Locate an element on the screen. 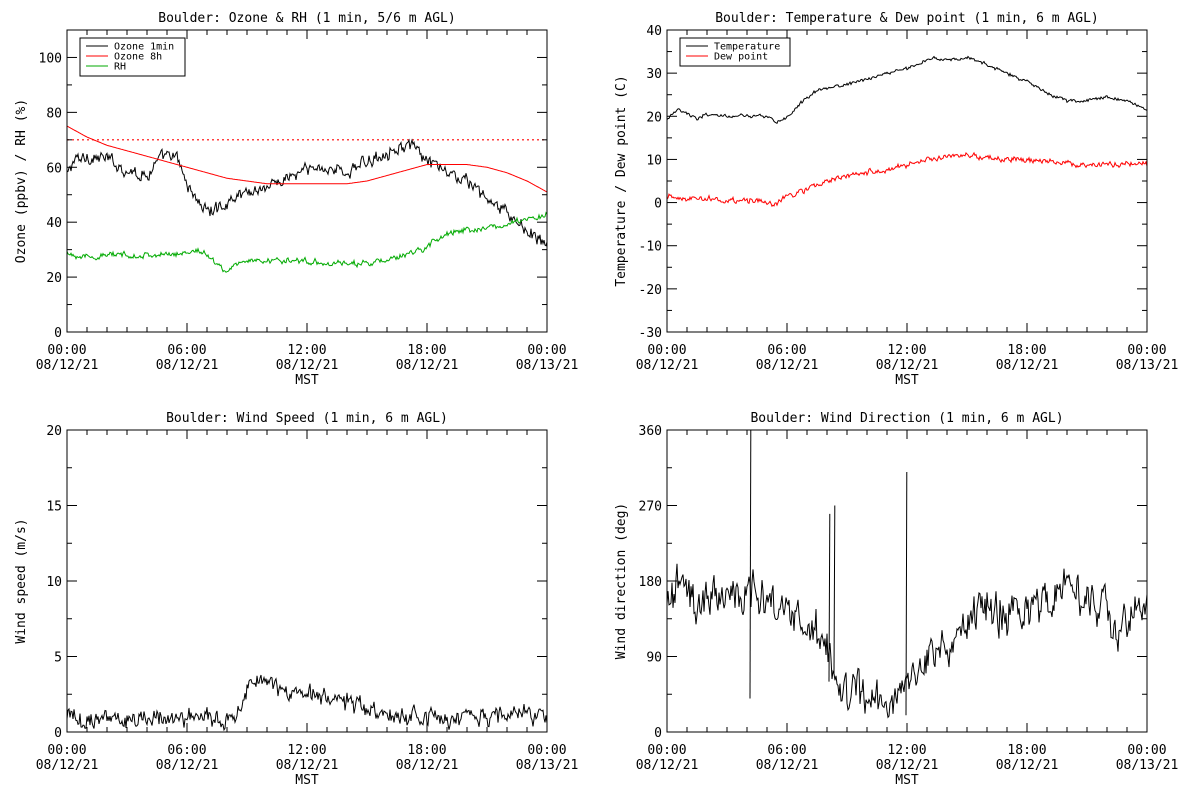 The width and height of the screenshot is (1200, 800). legend-label: Dew point is located at coordinates (741, 57).